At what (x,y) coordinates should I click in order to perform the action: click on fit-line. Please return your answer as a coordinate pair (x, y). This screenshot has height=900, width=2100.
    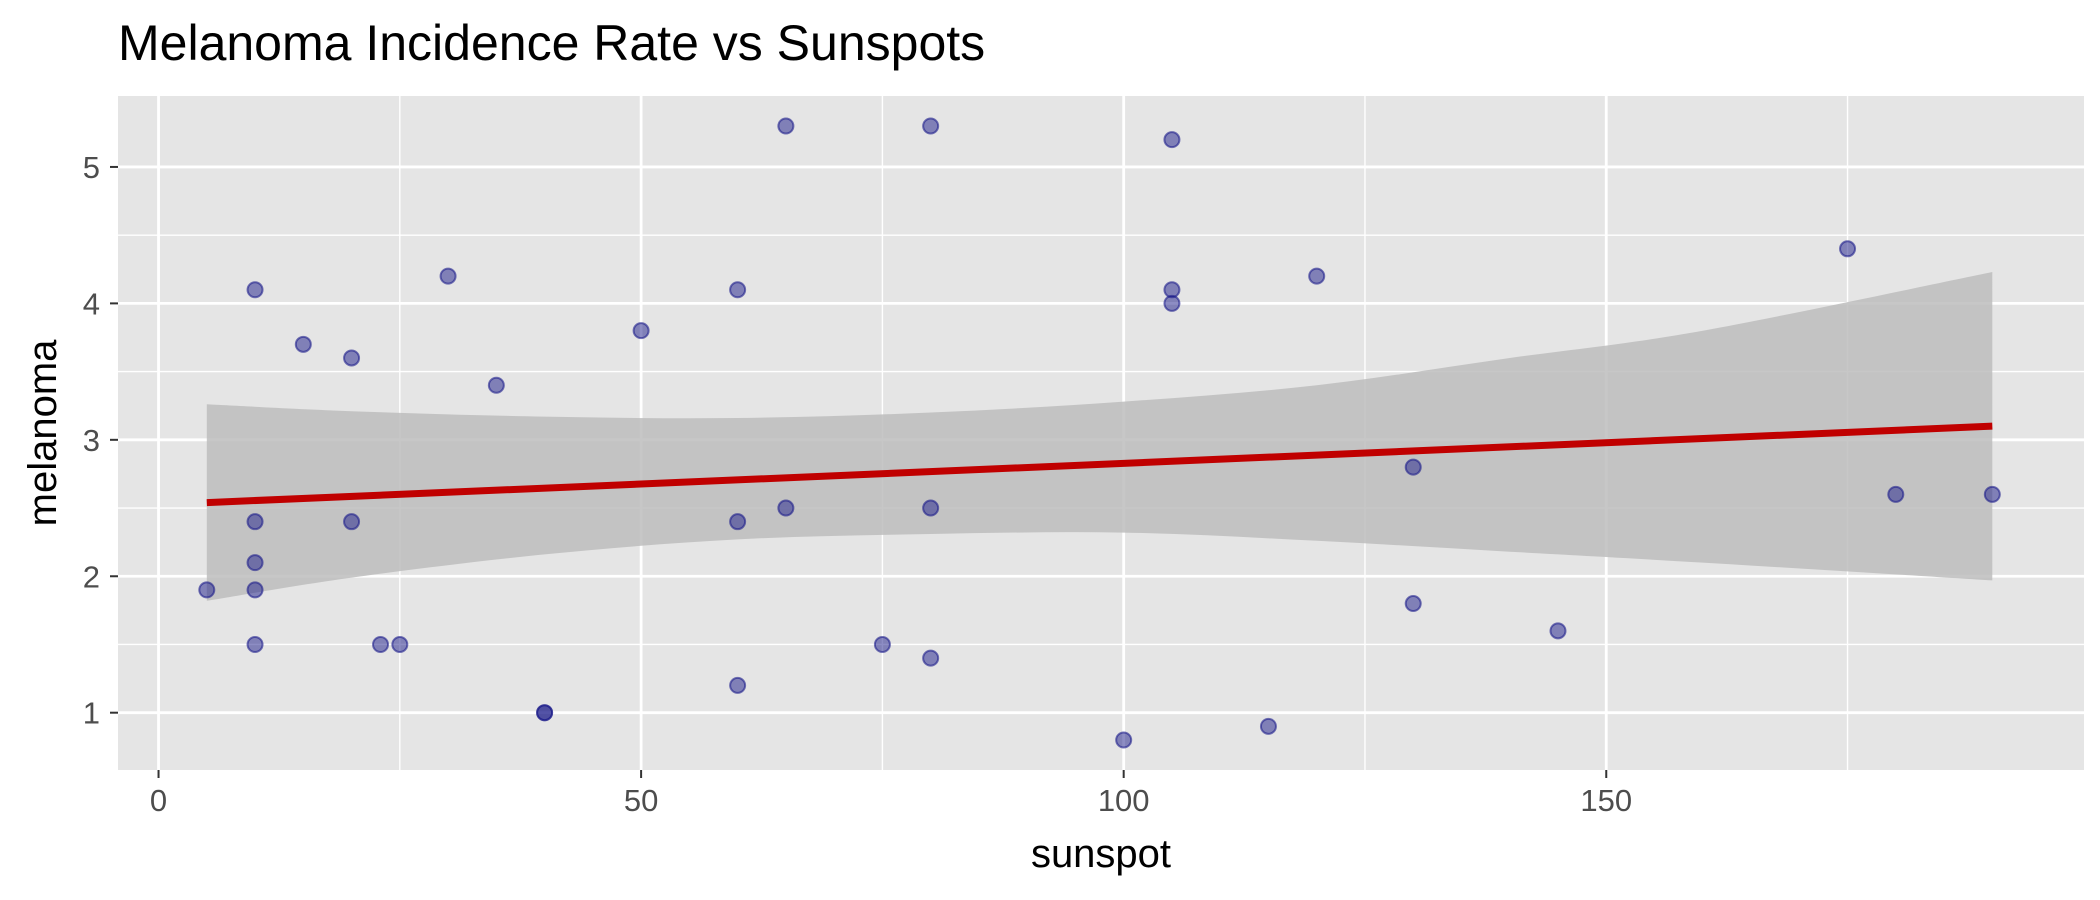
    Looking at the image, I should click on (1099, 464).